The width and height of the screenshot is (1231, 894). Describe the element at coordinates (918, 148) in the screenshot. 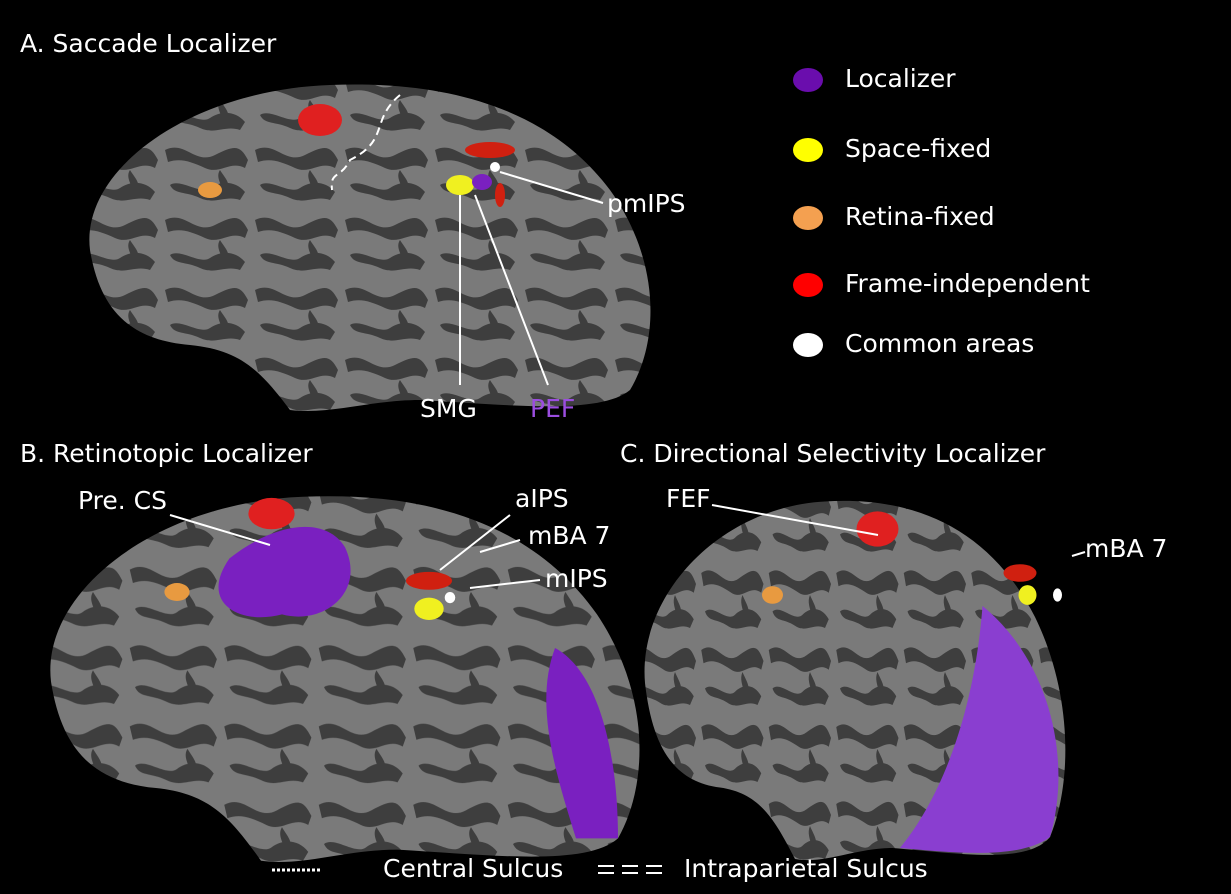

I see `legend-label: Space-fixed` at that location.